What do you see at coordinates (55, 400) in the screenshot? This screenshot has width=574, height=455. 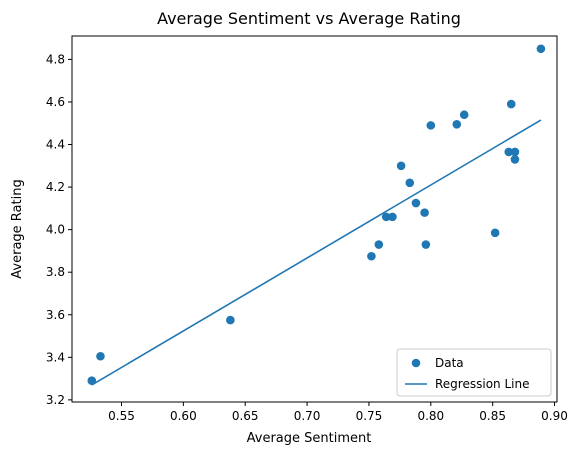 I see `y-tick-label: 3.2` at bounding box center [55, 400].